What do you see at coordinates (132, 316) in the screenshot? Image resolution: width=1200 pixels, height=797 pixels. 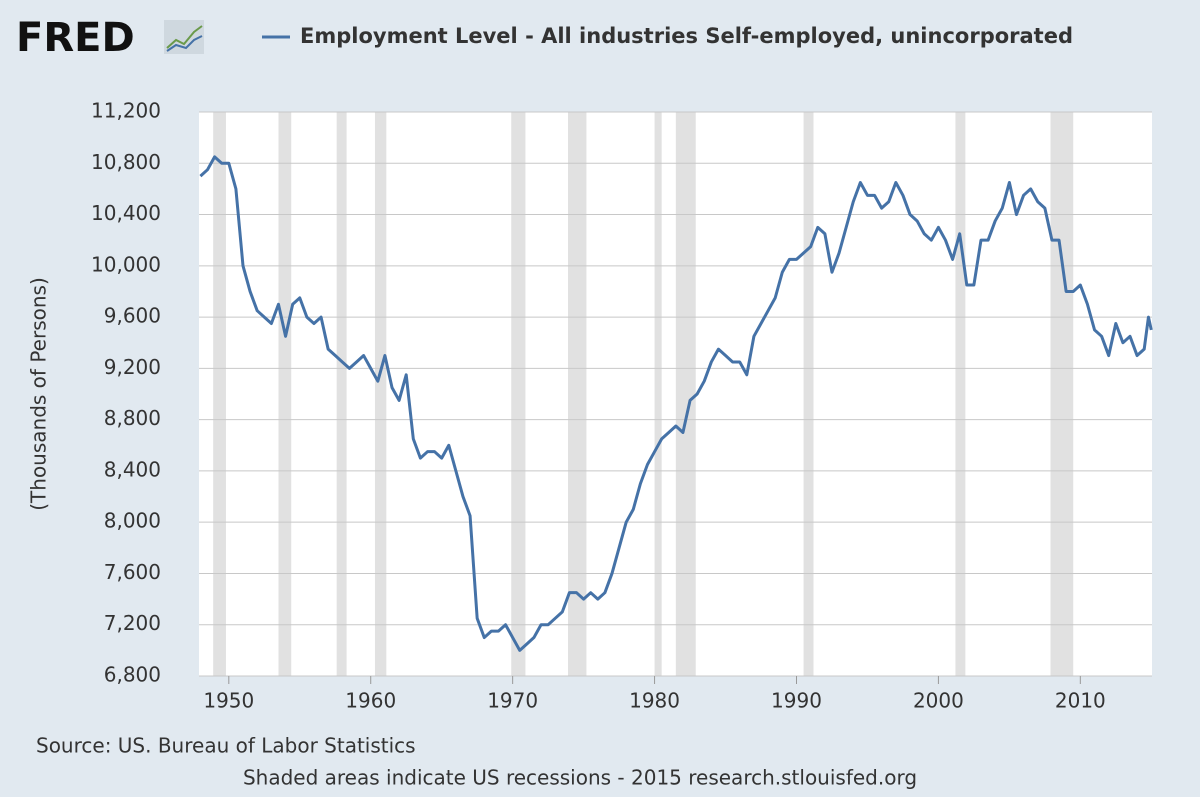 I see `y-tick-label: 9,600` at bounding box center [132, 316].